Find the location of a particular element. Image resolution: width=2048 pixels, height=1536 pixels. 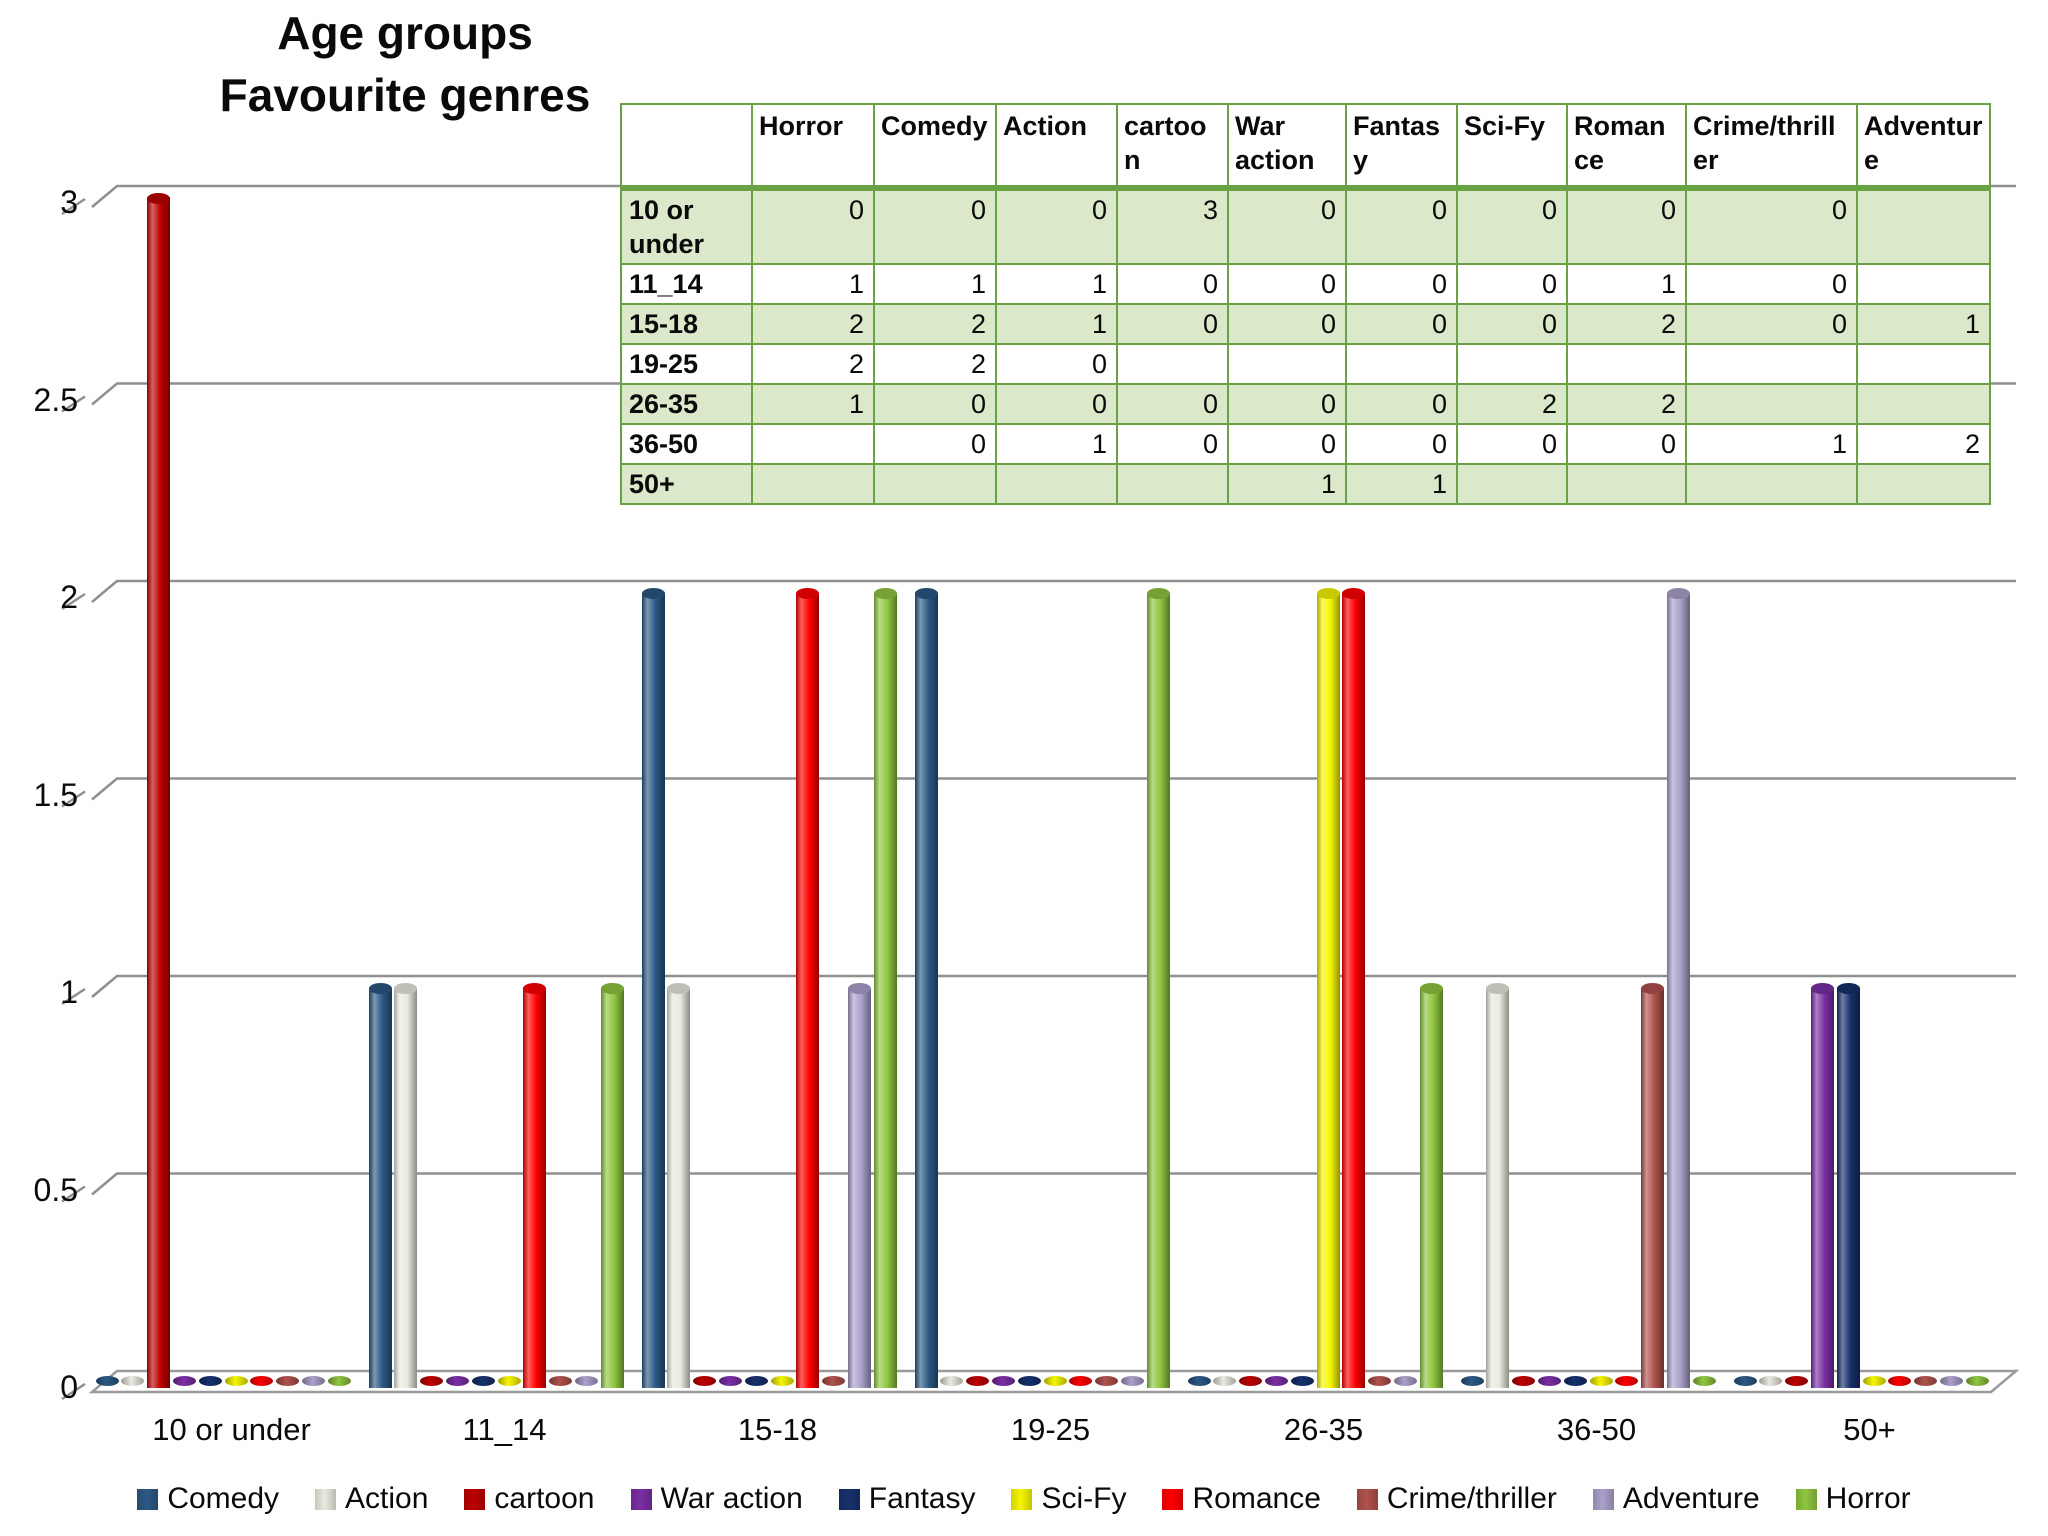

legend-item: Action is located at coordinates (371, 1499).